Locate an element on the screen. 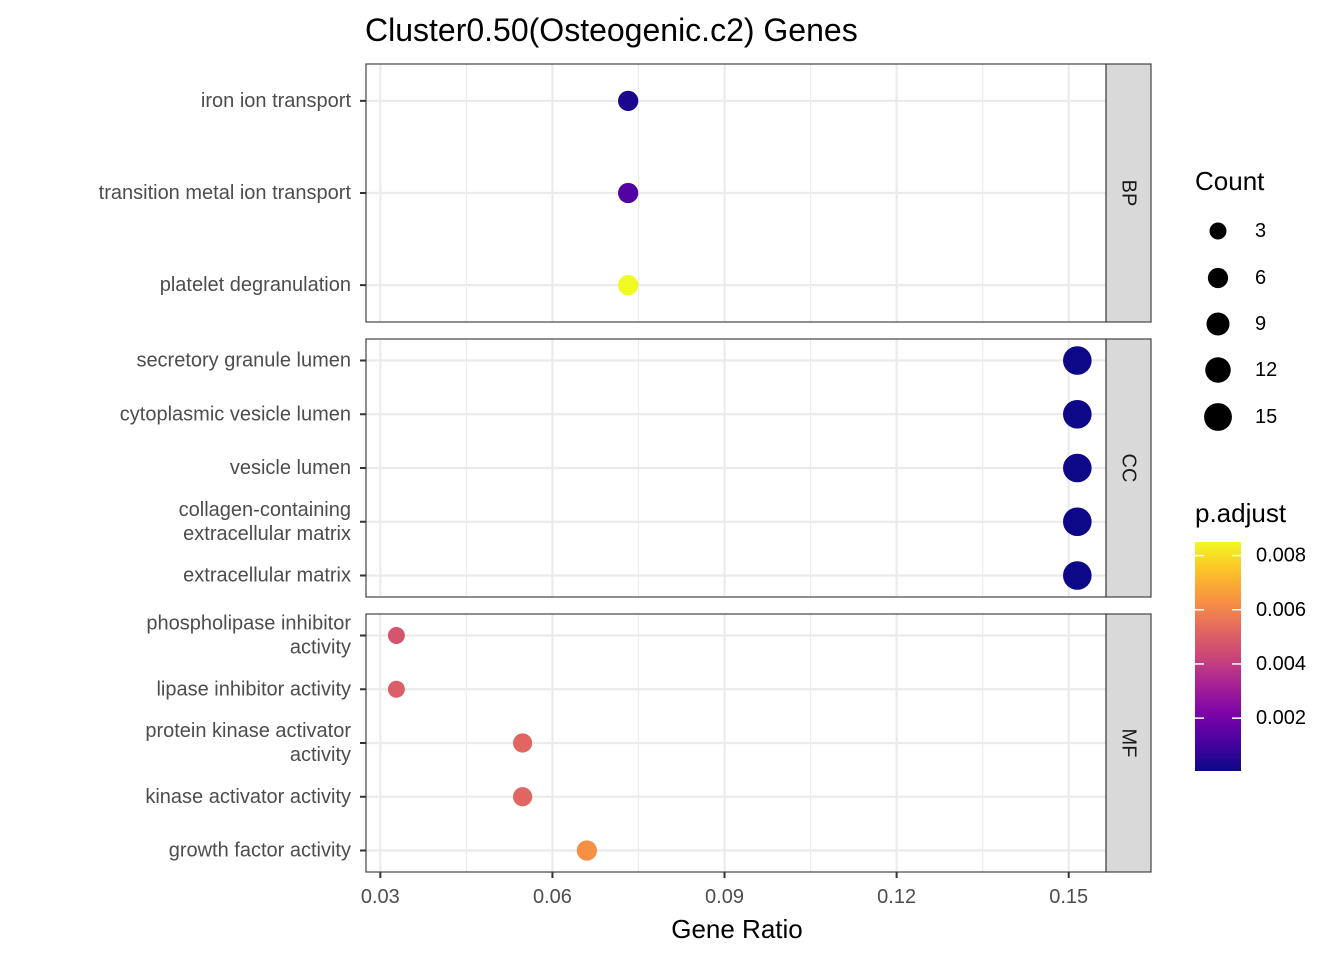 The width and height of the screenshot is (1344, 965). legend-size-label: 15 is located at coordinates (1266, 417).